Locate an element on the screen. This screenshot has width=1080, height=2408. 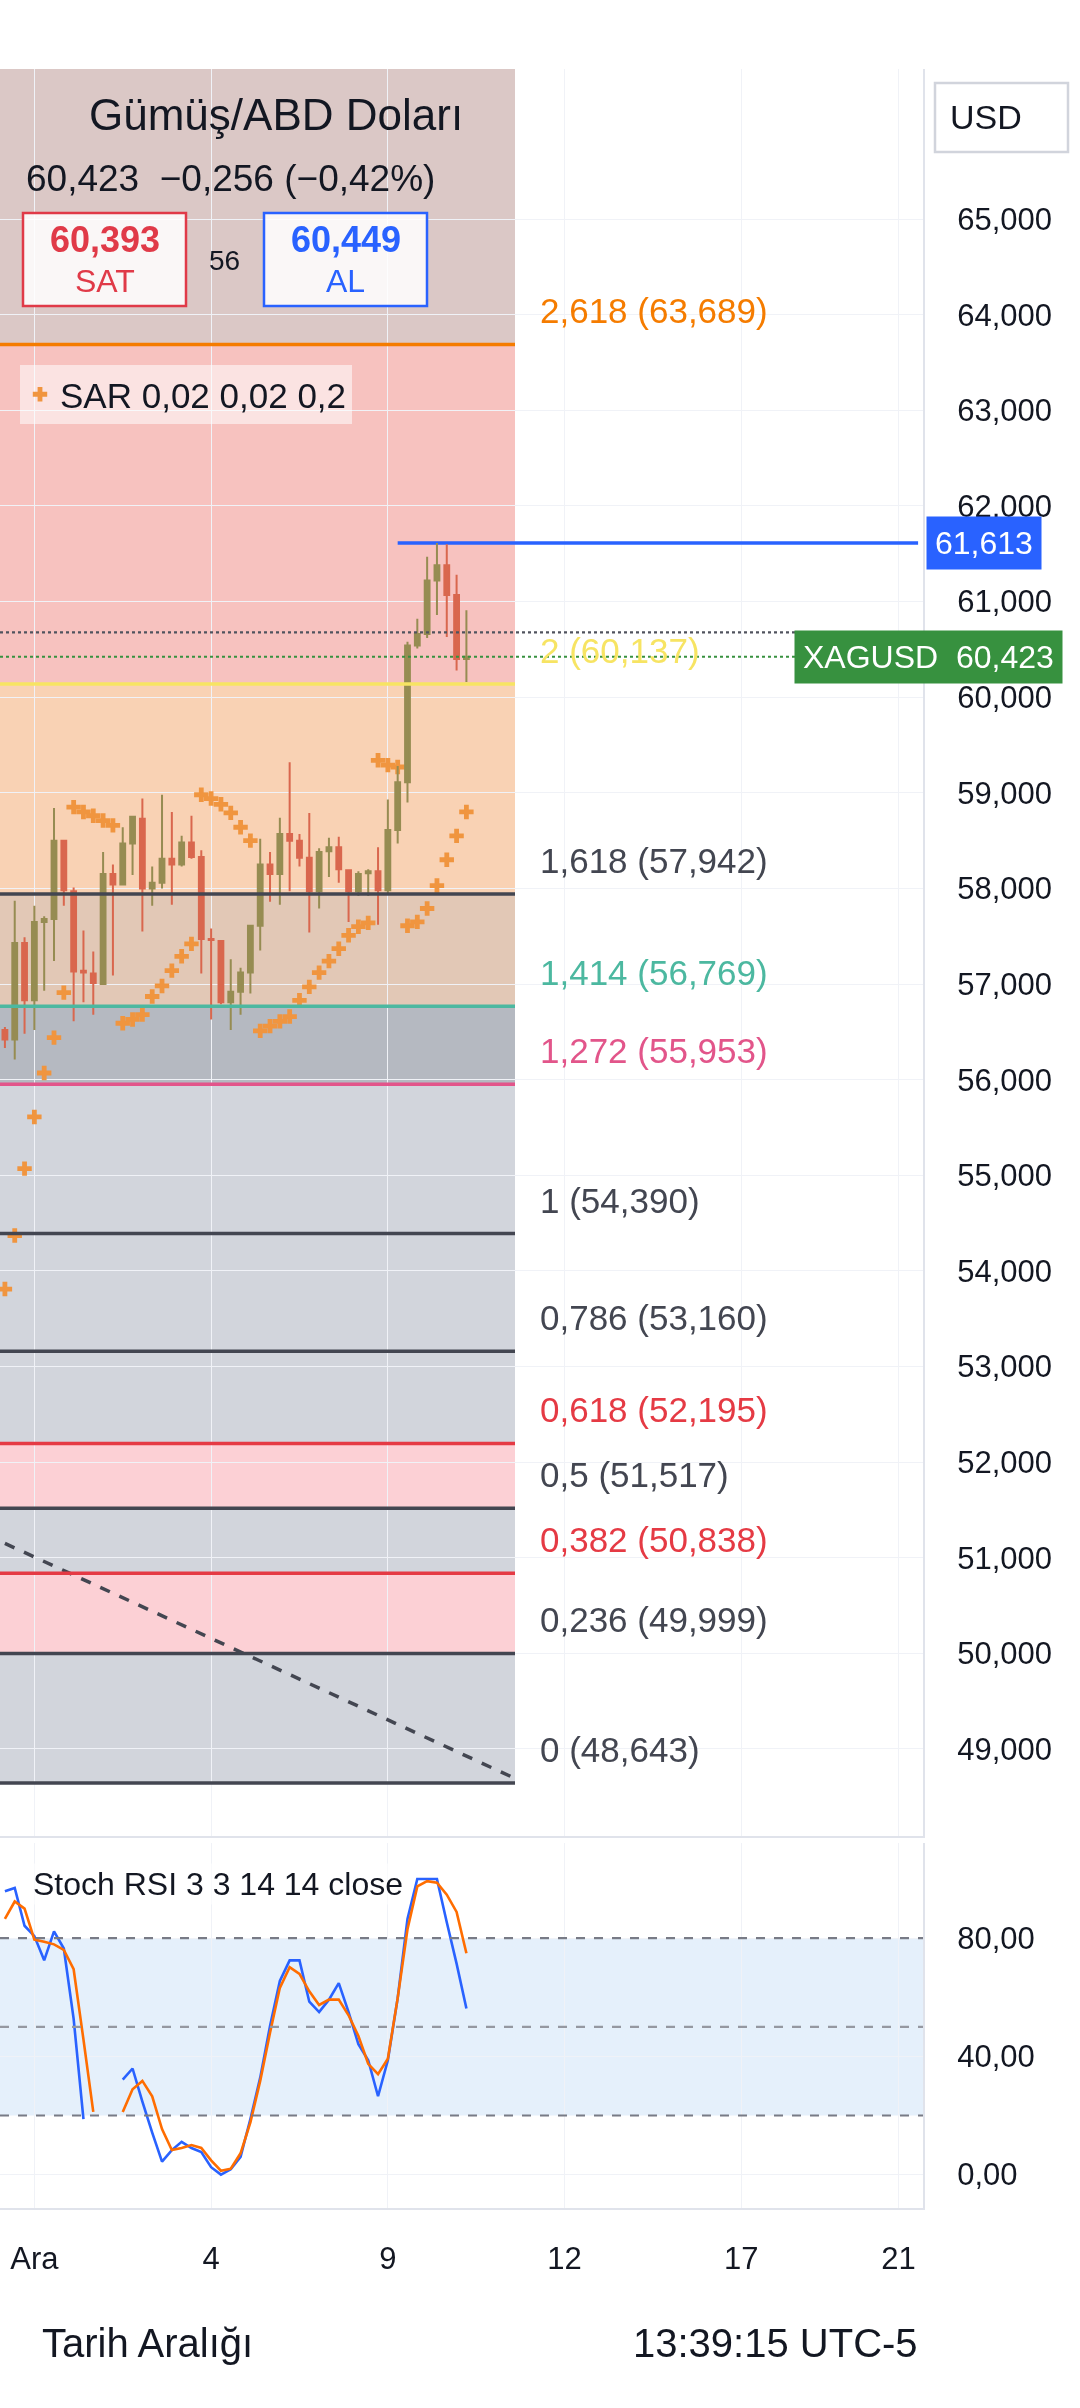
annotation: AL is located at coordinates (346, 281).